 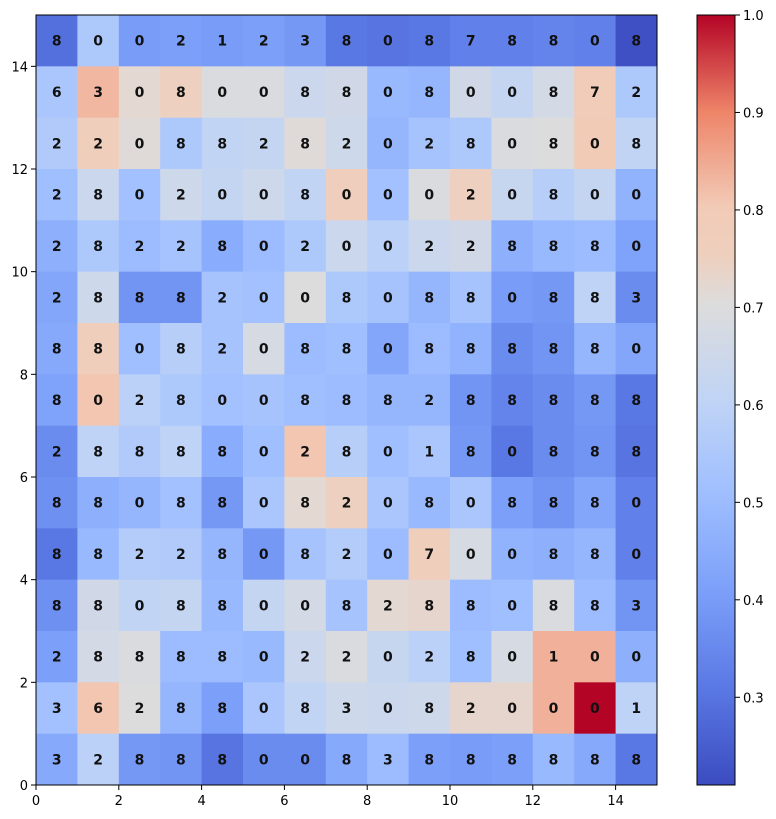 What do you see at coordinates (24, 581) in the screenshot?
I see `y-tick-label: 4` at bounding box center [24, 581].